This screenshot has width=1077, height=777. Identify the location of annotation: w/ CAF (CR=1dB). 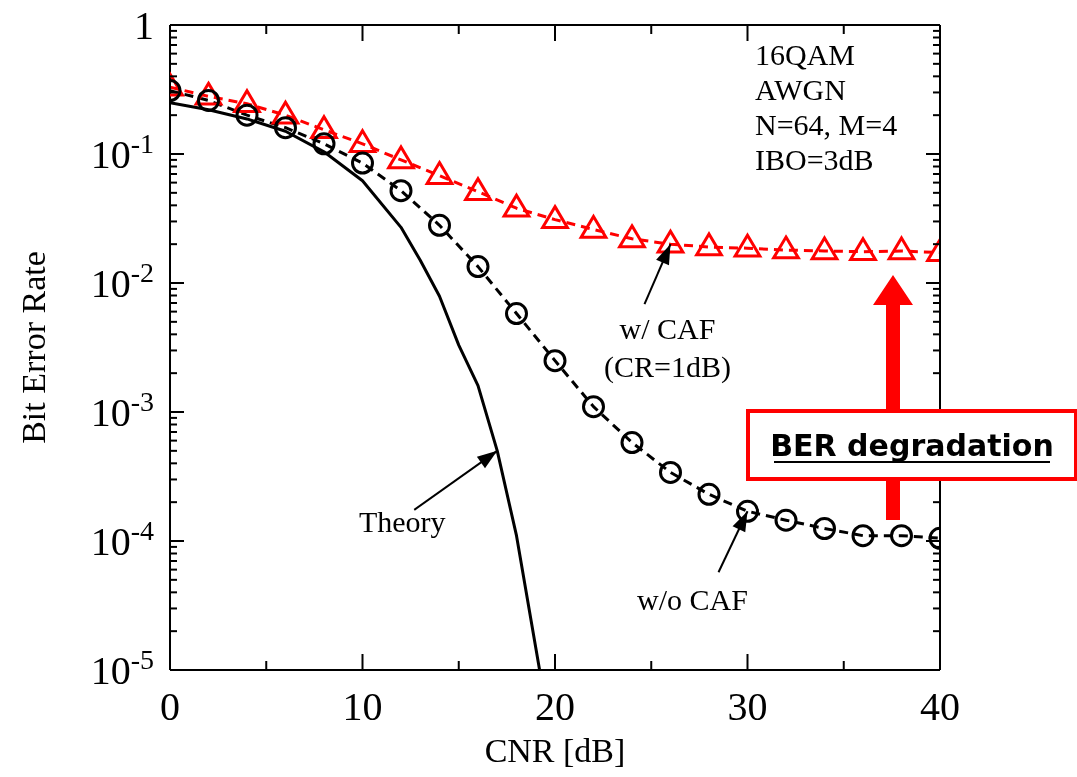
(667, 348).